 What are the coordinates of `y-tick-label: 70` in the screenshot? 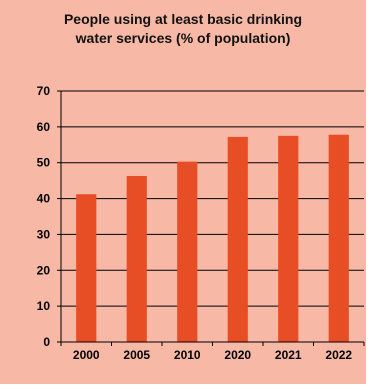 It's located at (44, 91).